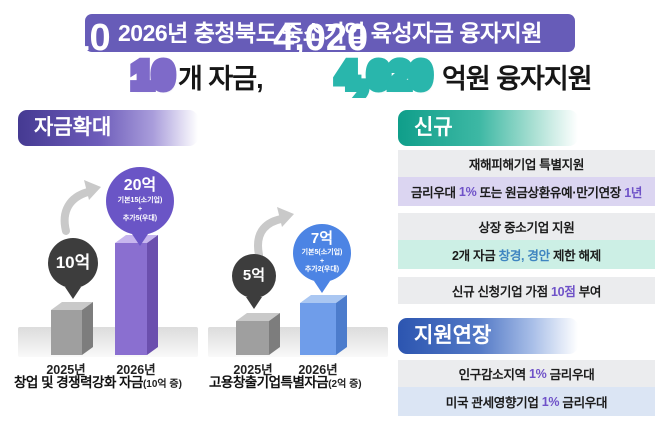 The image size is (660, 436). Describe the element at coordinates (140, 186) in the screenshot. I see `value-2026: 20억` at that location.